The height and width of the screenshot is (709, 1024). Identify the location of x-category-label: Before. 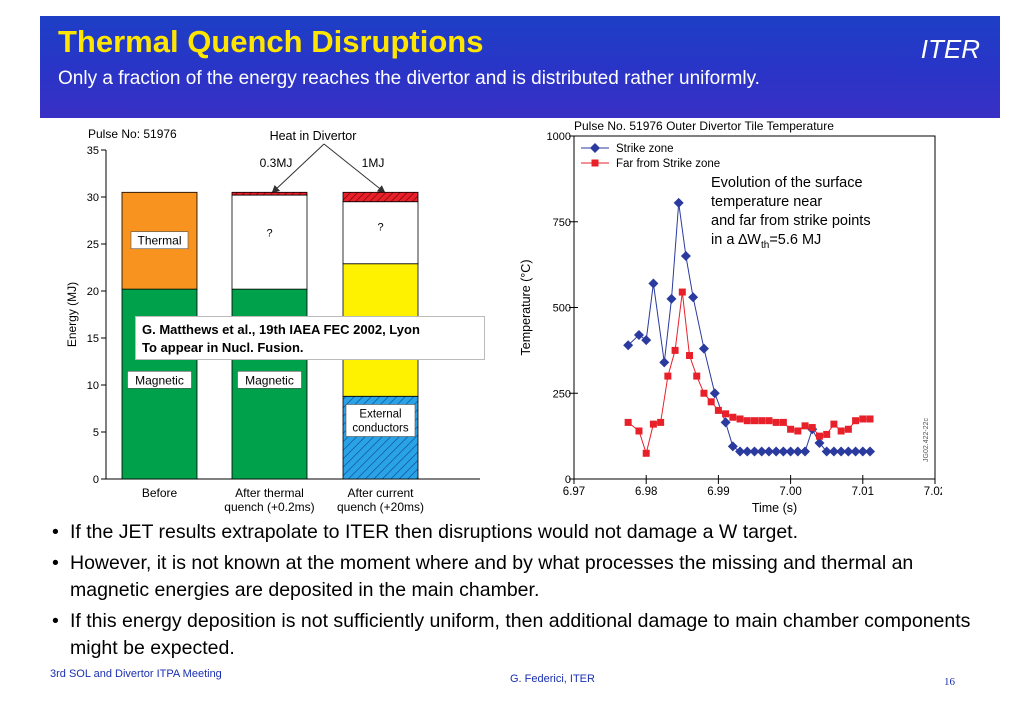
(160, 493).